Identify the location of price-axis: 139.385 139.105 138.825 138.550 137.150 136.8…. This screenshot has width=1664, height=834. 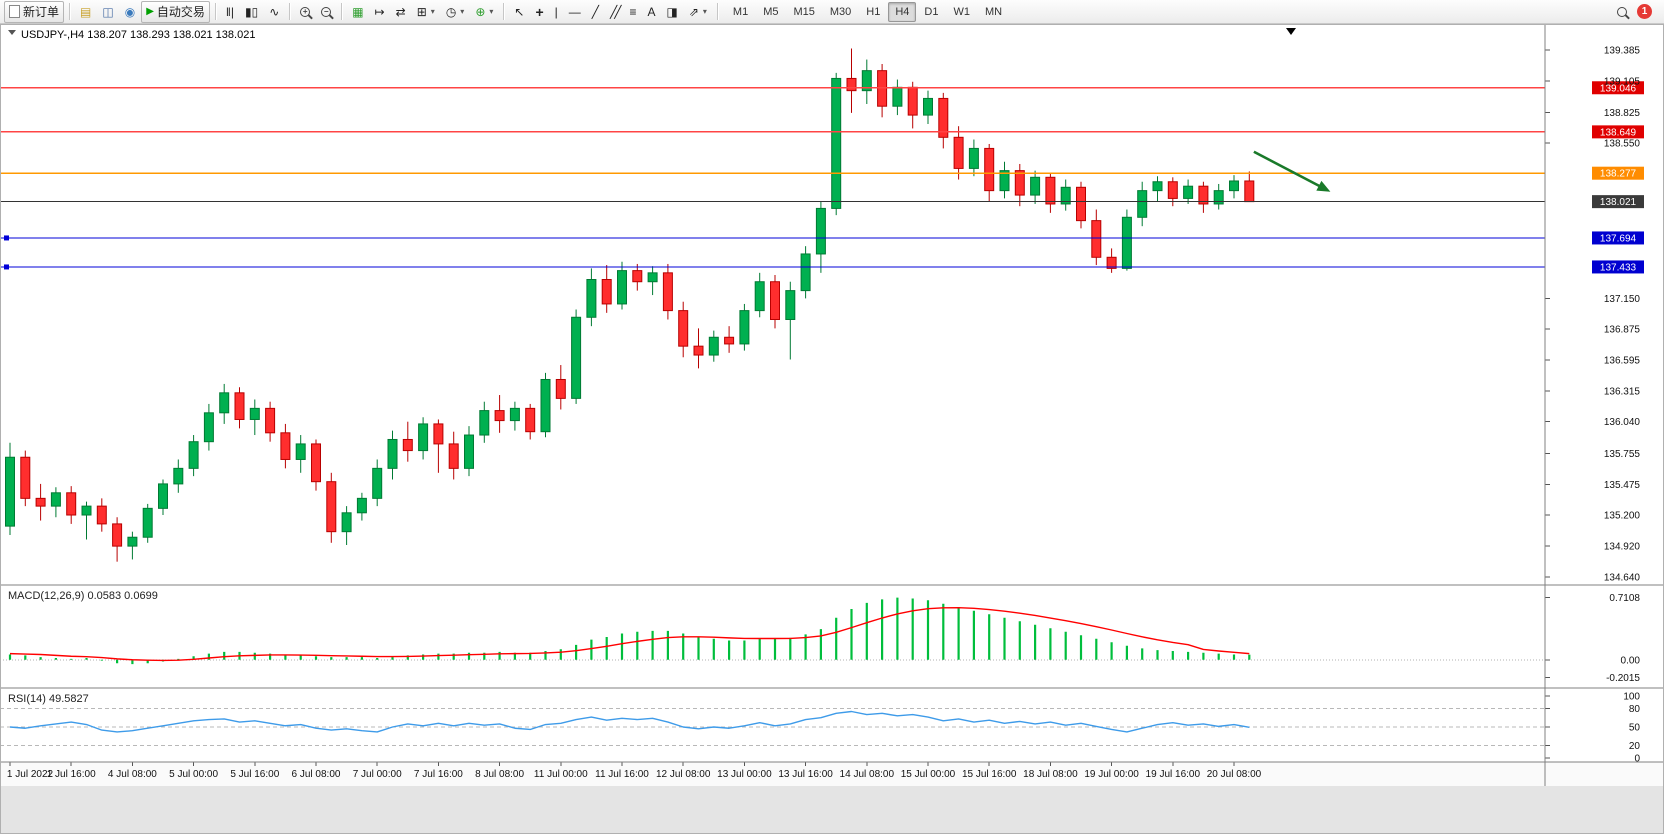
(1592, 315).